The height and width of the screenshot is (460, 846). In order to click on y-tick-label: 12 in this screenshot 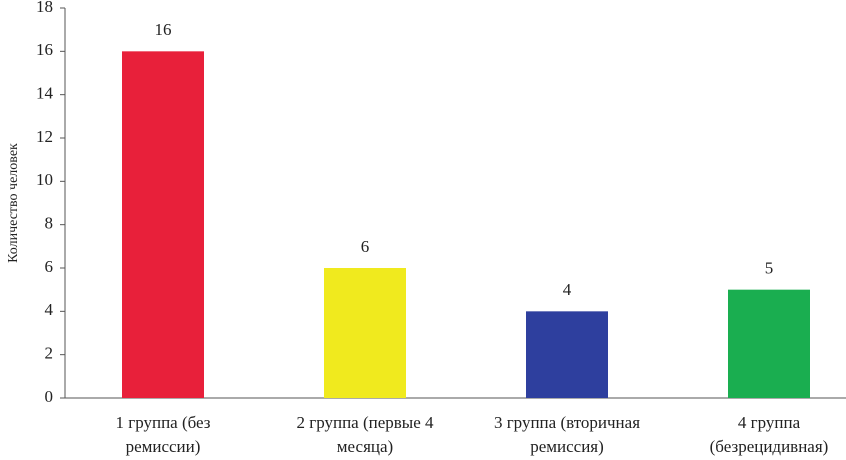, I will do `click(44, 136)`.